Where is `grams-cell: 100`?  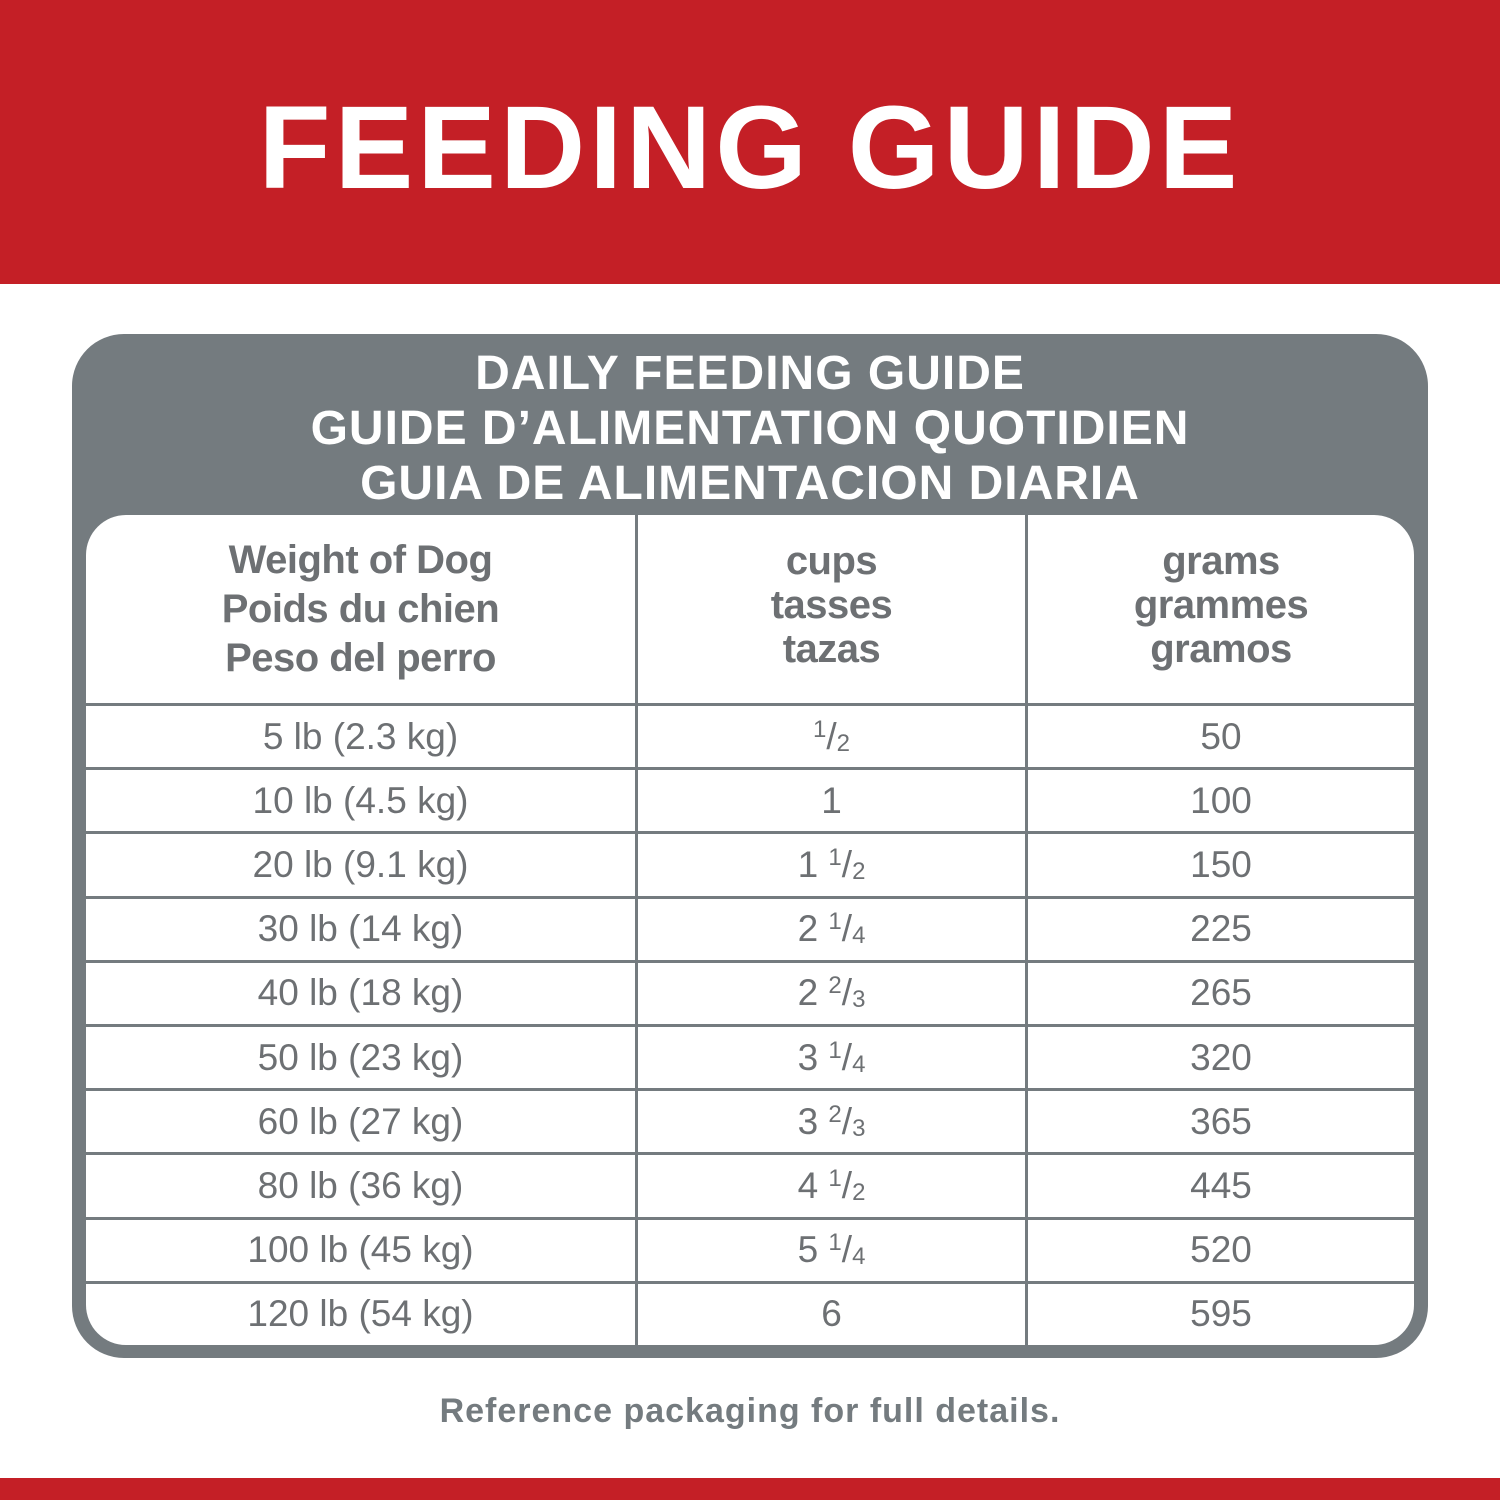 grams-cell: 100 is located at coordinates (1221, 799).